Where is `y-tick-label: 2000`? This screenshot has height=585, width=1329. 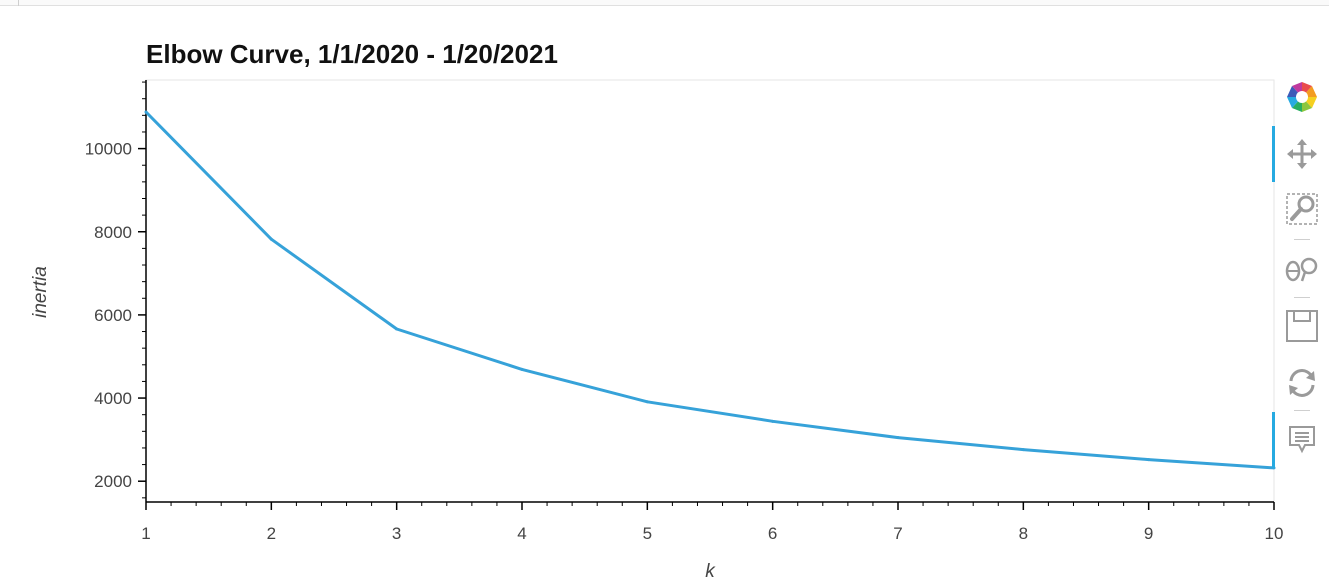 y-tick-label: 2000 is located at coordinates (113, 481).